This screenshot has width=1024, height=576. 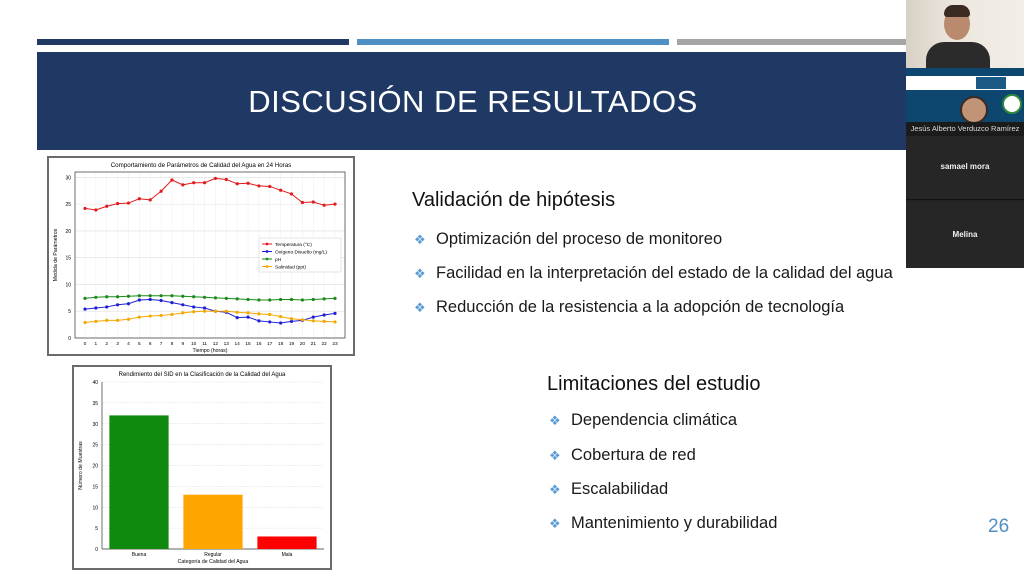 What do you see at coordinates (213, 562) in the screenshot?
I see `x-axis-label: Categoría de Calidad del Agua` at bounding box center [213, 562].